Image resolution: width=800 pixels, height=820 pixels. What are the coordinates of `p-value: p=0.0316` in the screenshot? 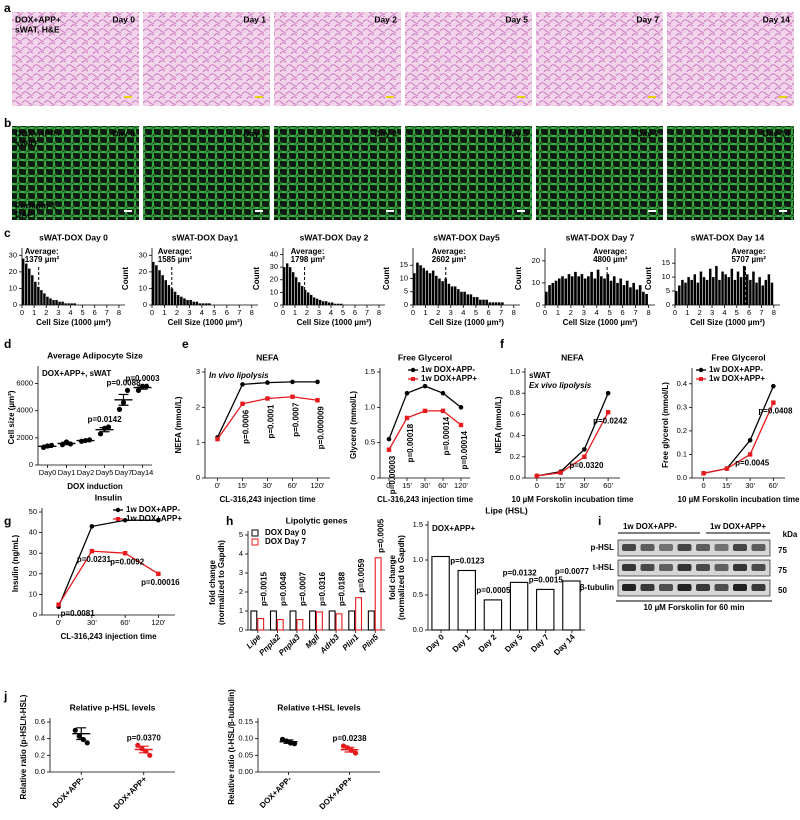 It's located at (322, 588).